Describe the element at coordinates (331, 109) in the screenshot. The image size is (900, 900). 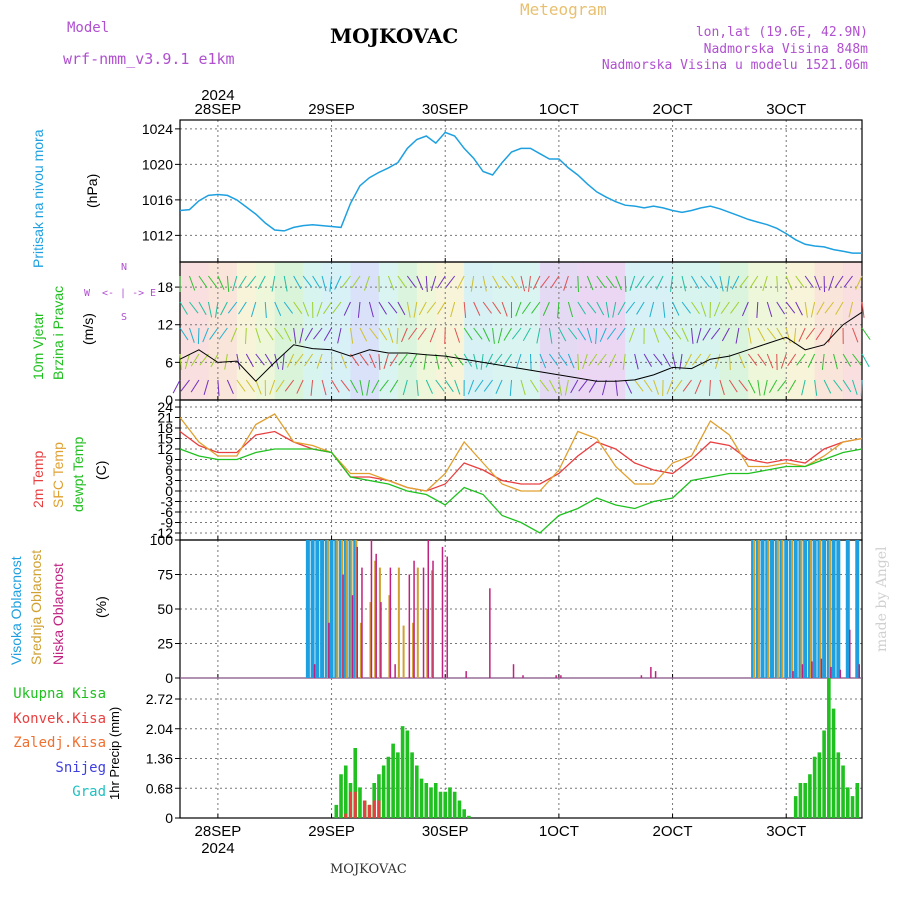
I see `time-label-top: 29SEP` at that location.